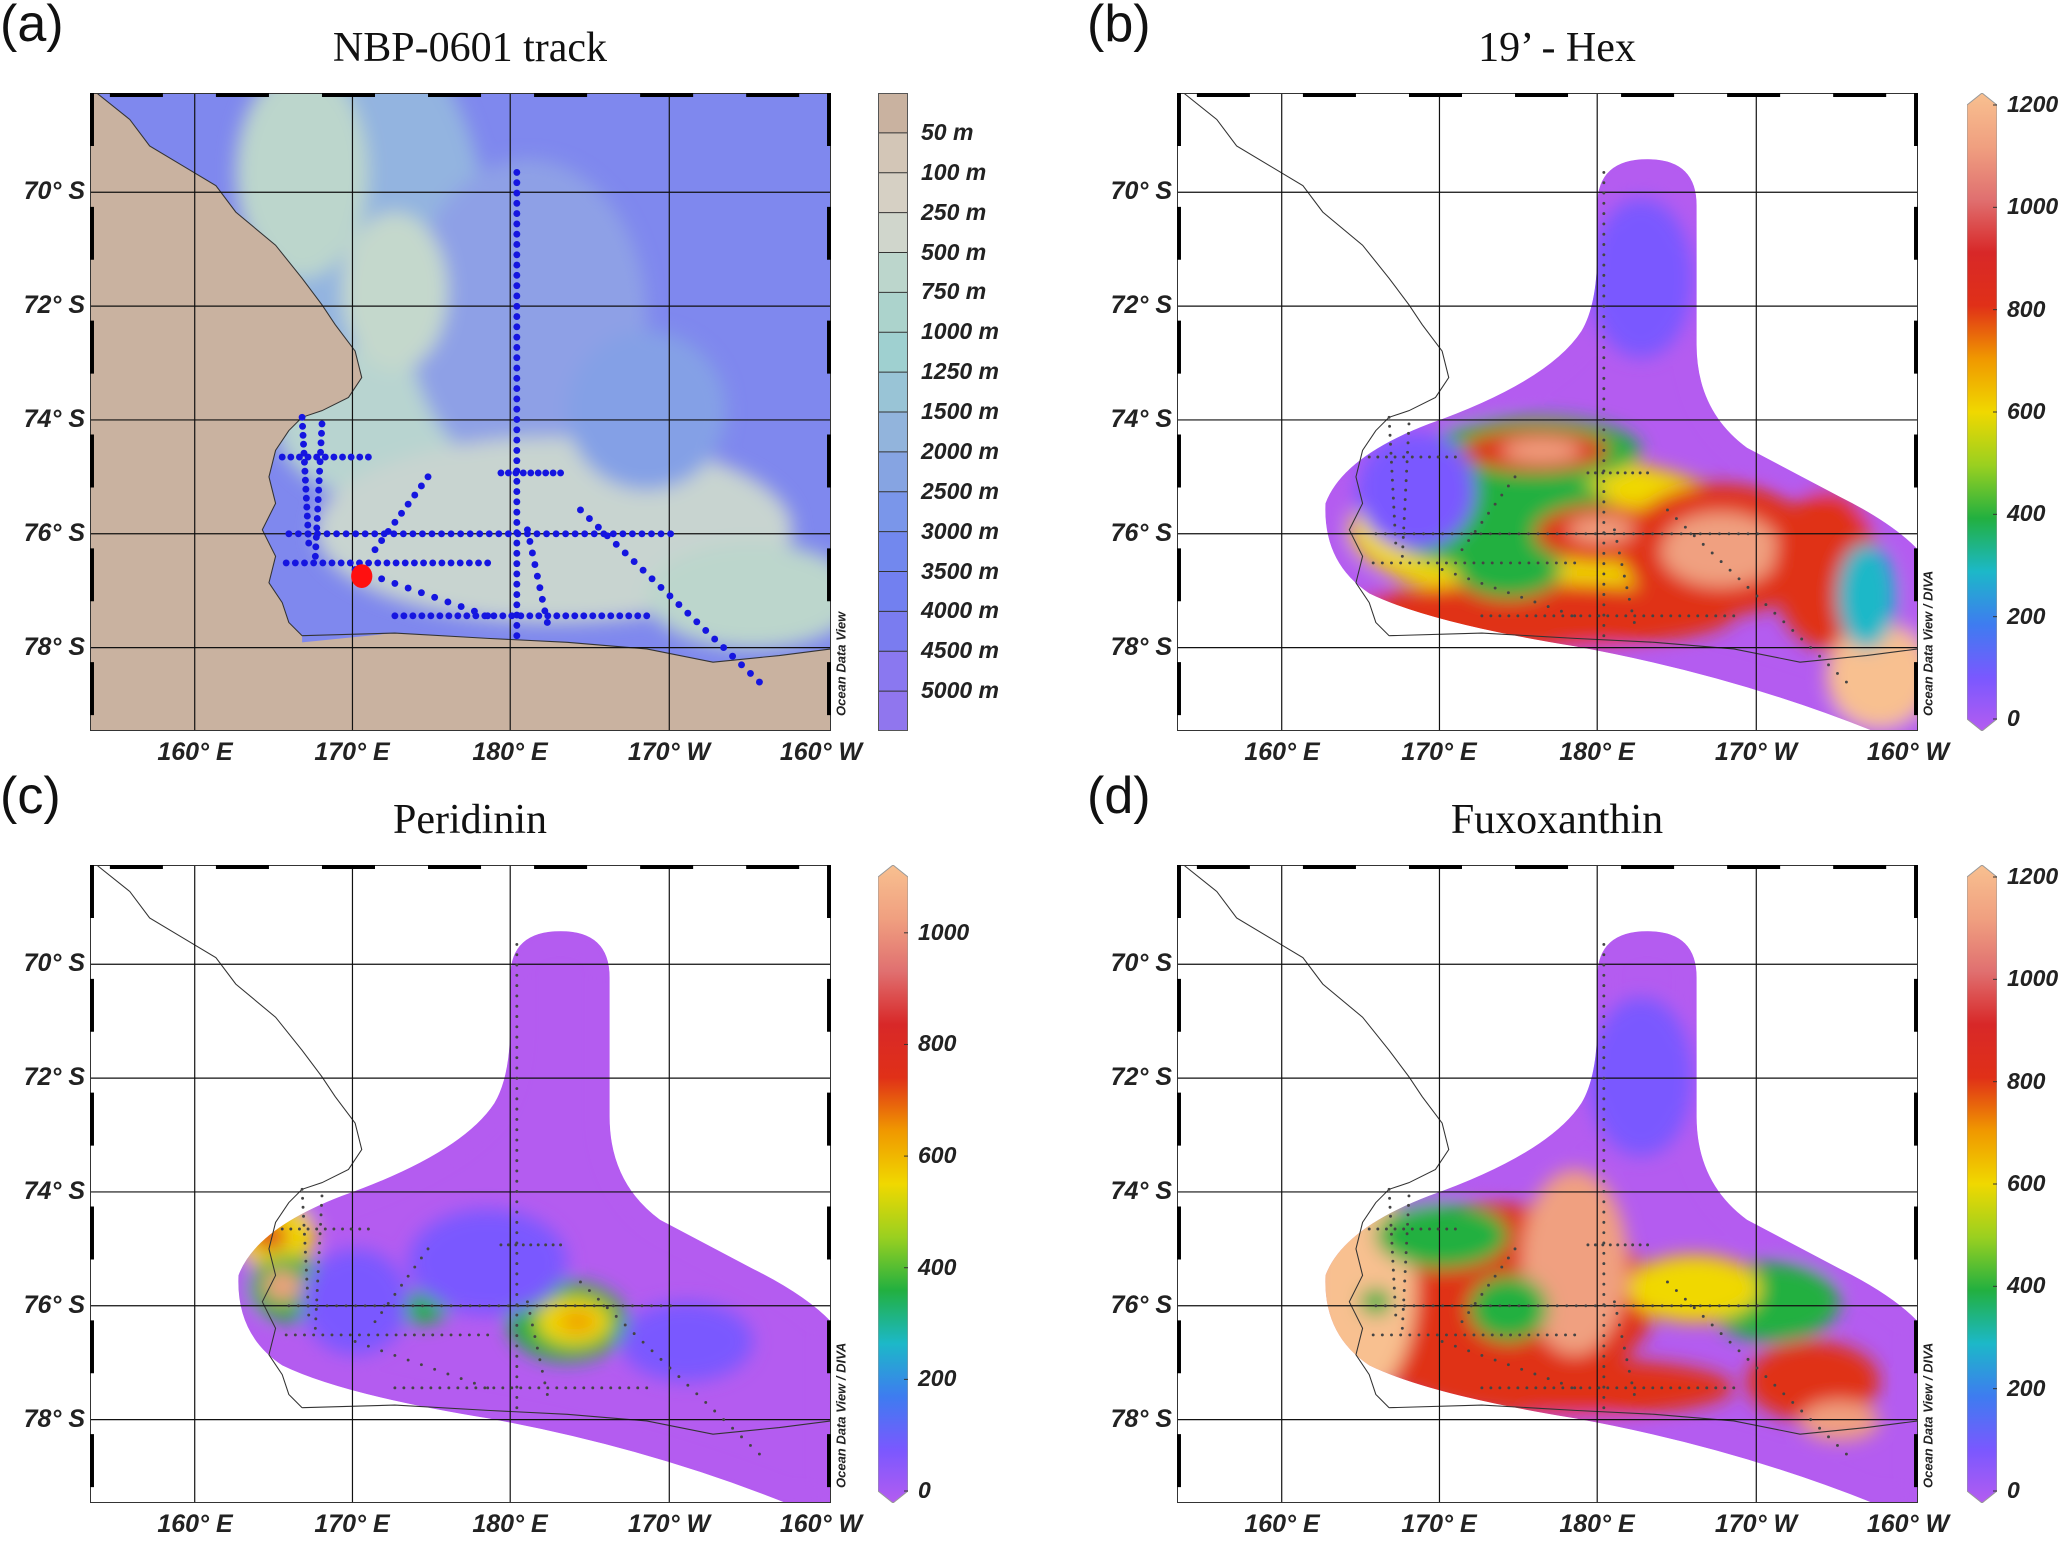  I want to click on map-canvas, so click(1547, 412).